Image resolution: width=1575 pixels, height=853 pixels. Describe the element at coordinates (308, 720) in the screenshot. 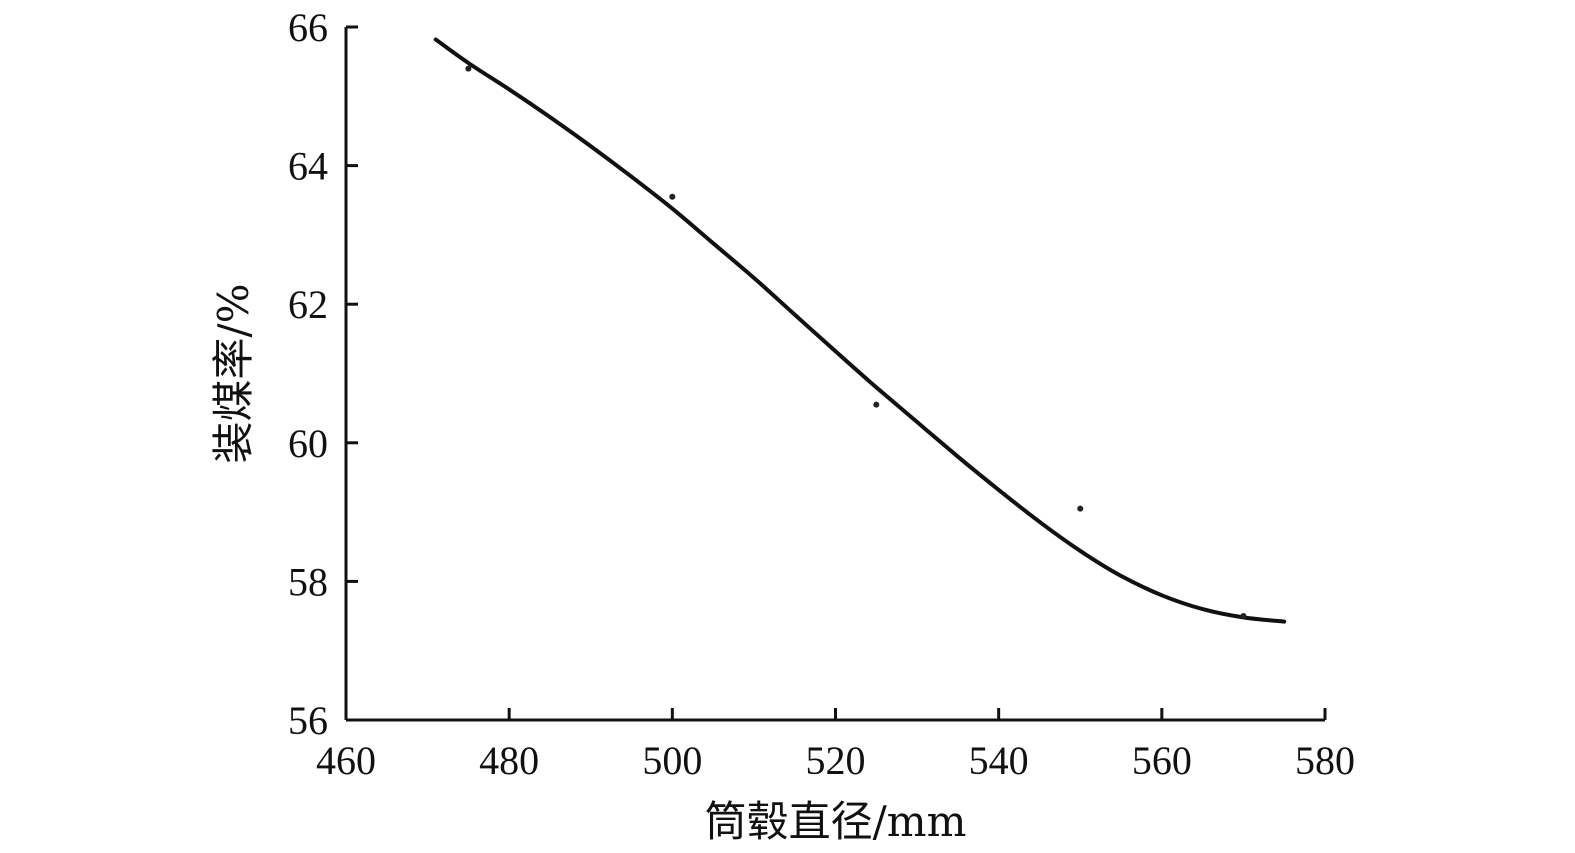

I see `y-tick-label: 56` at that location.